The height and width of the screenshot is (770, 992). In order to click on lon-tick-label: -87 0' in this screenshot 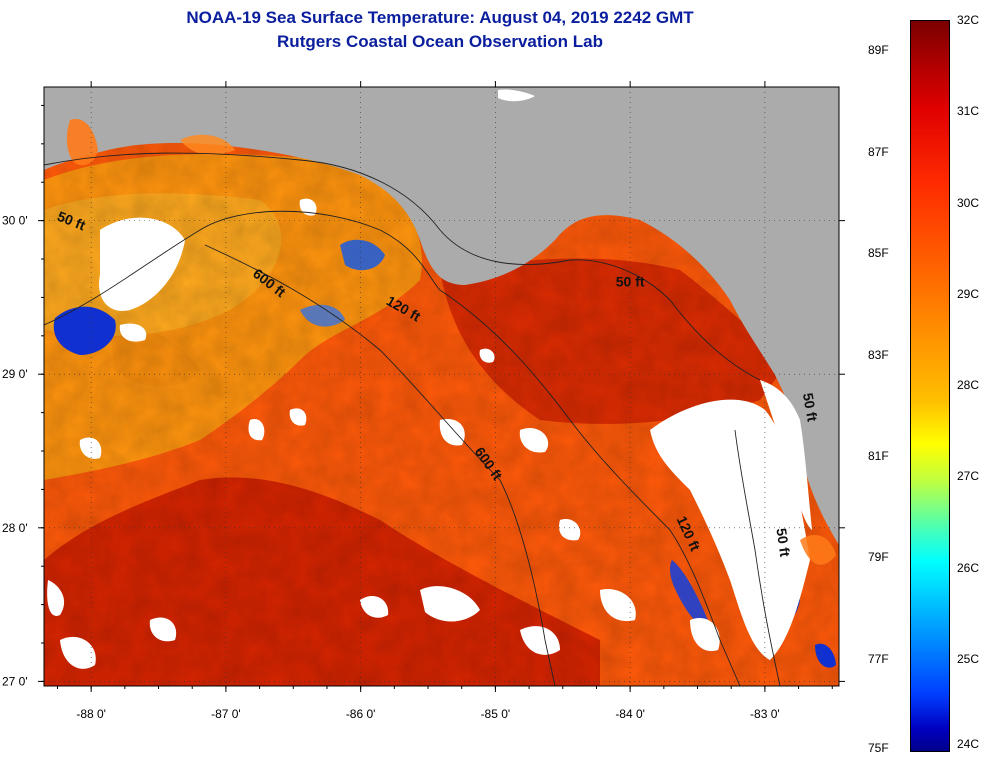, I will do `click(226, 714)`.